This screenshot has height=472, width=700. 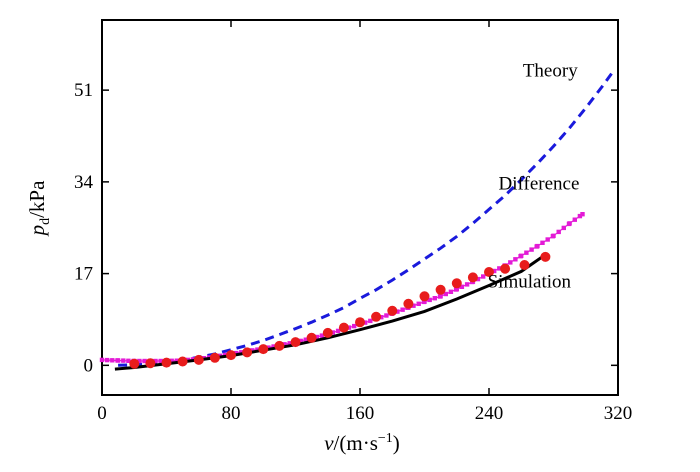 What do you see at coordinates (396, 443) in the screenshot?
I see `x-axis-unit-close: )` at bounding box center [396, 443].